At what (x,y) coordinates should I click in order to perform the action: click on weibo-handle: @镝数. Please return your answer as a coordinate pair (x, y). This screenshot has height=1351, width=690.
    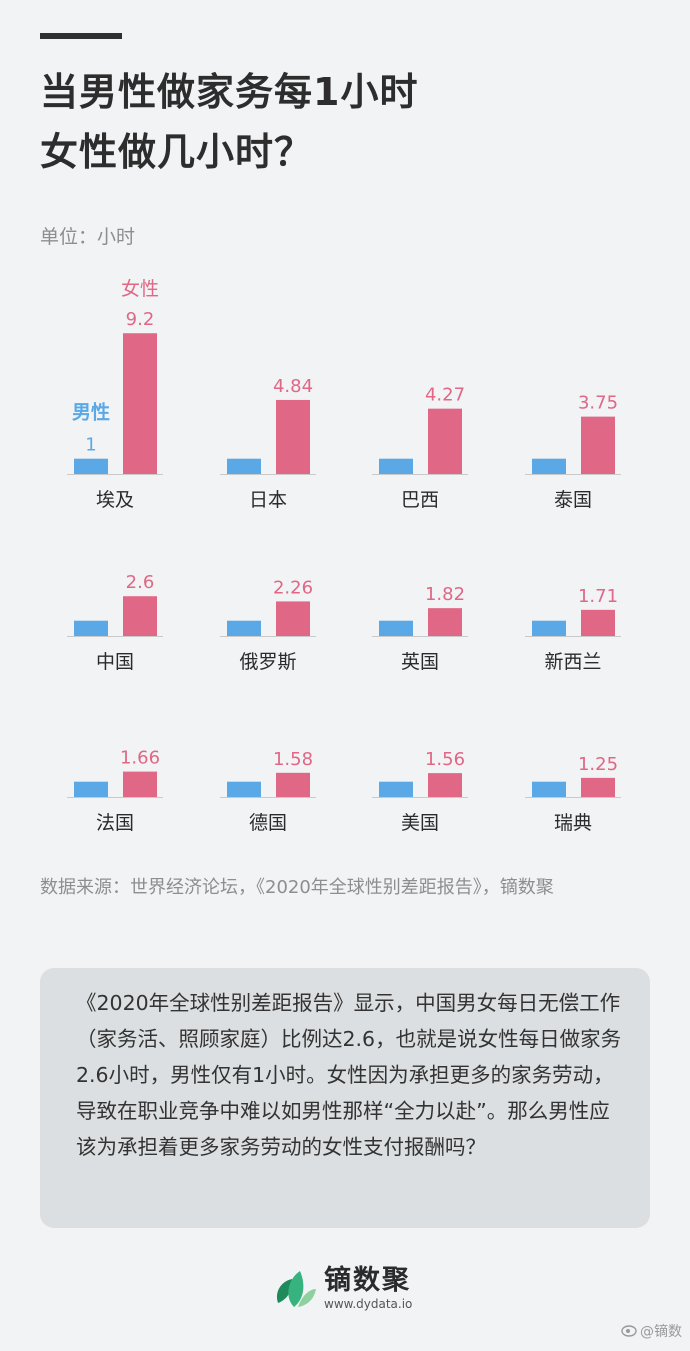
    Looking at the image, I should click on (661, 1332).